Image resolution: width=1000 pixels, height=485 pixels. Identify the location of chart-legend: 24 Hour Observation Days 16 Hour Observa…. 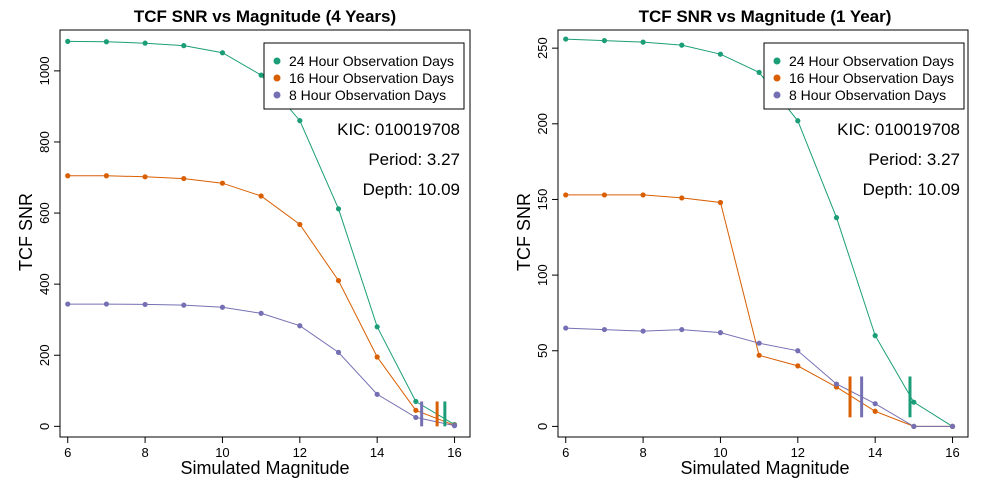
(864, 76).